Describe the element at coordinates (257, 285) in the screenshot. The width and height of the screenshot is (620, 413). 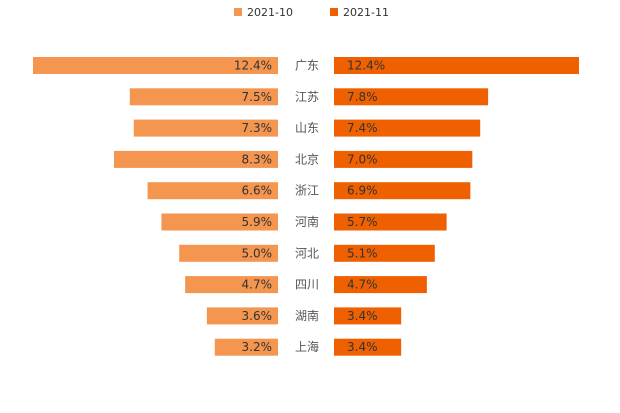
I see `value-label-2021-10-7: 4.7%` at that location.